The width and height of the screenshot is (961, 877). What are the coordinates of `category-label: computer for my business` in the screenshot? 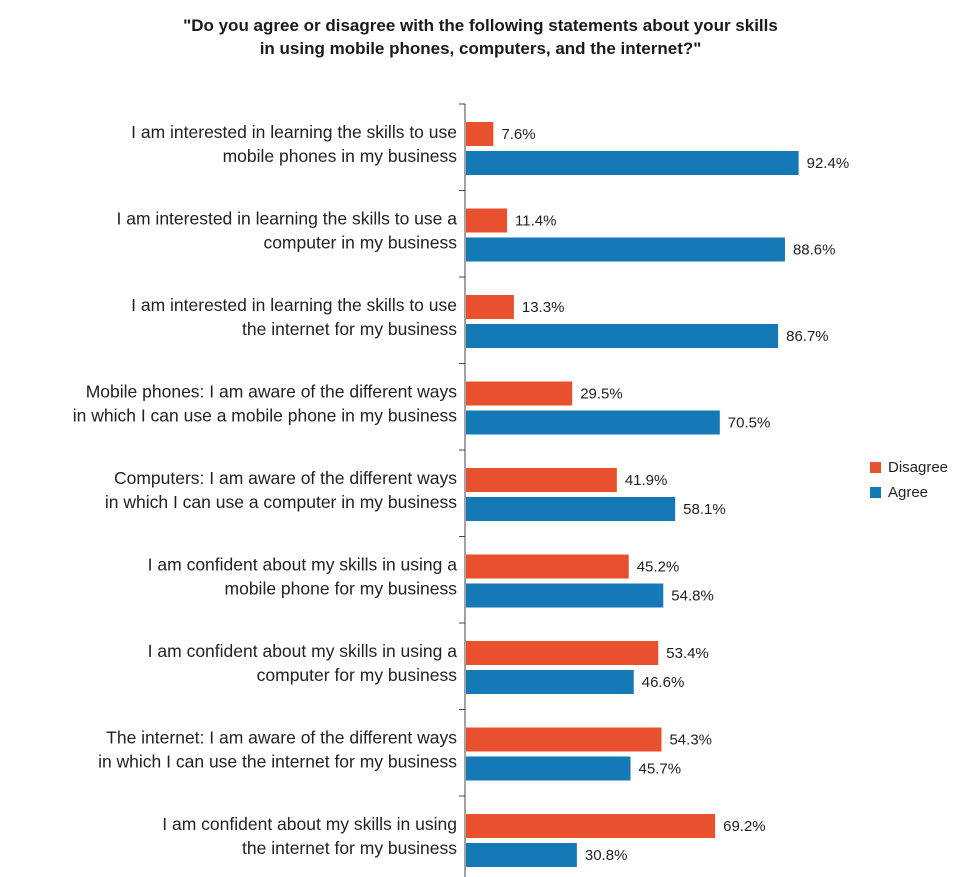 It's located at (357, 675).